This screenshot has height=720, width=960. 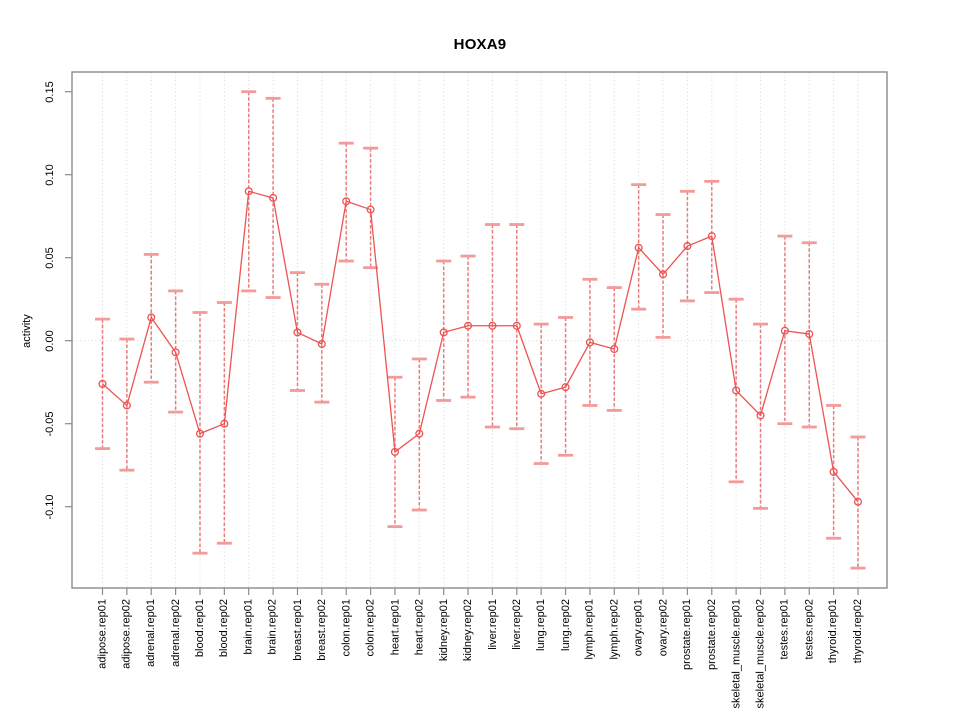 What do you see at coordinates (711, 634) in the screenshot?
I see `x-tick-label: prostate.rep02` at bounding box center [711, 634].